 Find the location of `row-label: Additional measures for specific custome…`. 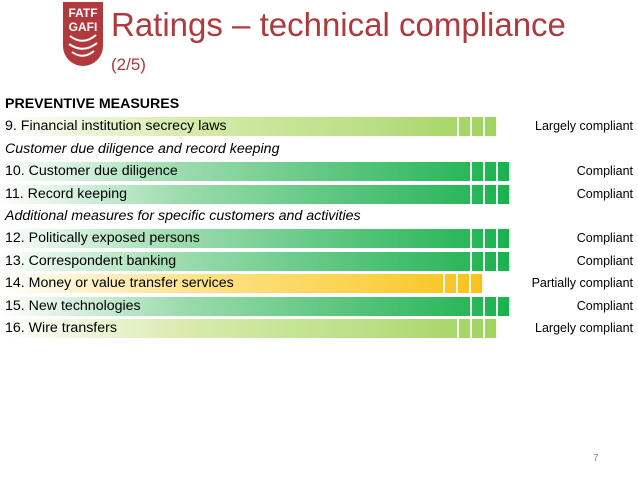

row-label: Additional measures for specific custome… is located at coordinates (183, 215).